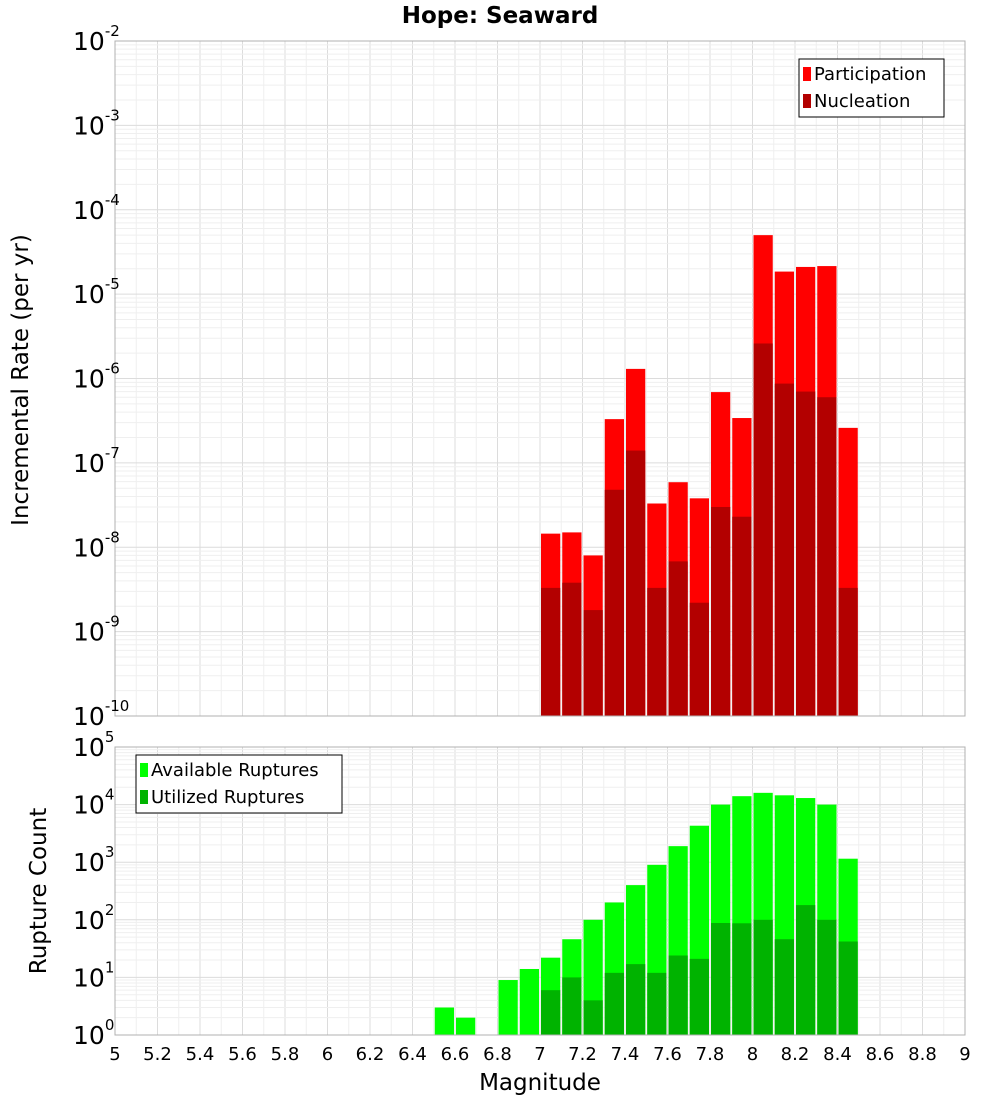 Image resolution: width=1000 pixels, height=1100 pixels. Describe the element at coordinates (667, 1054) in the screenshot. I see `x-tick-label: 7.6` at that location.